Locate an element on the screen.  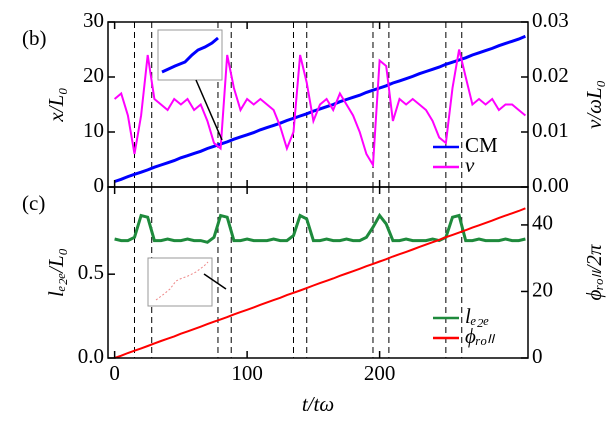
y2-tick-label: 0.02 is located at coordinates (550, 75).